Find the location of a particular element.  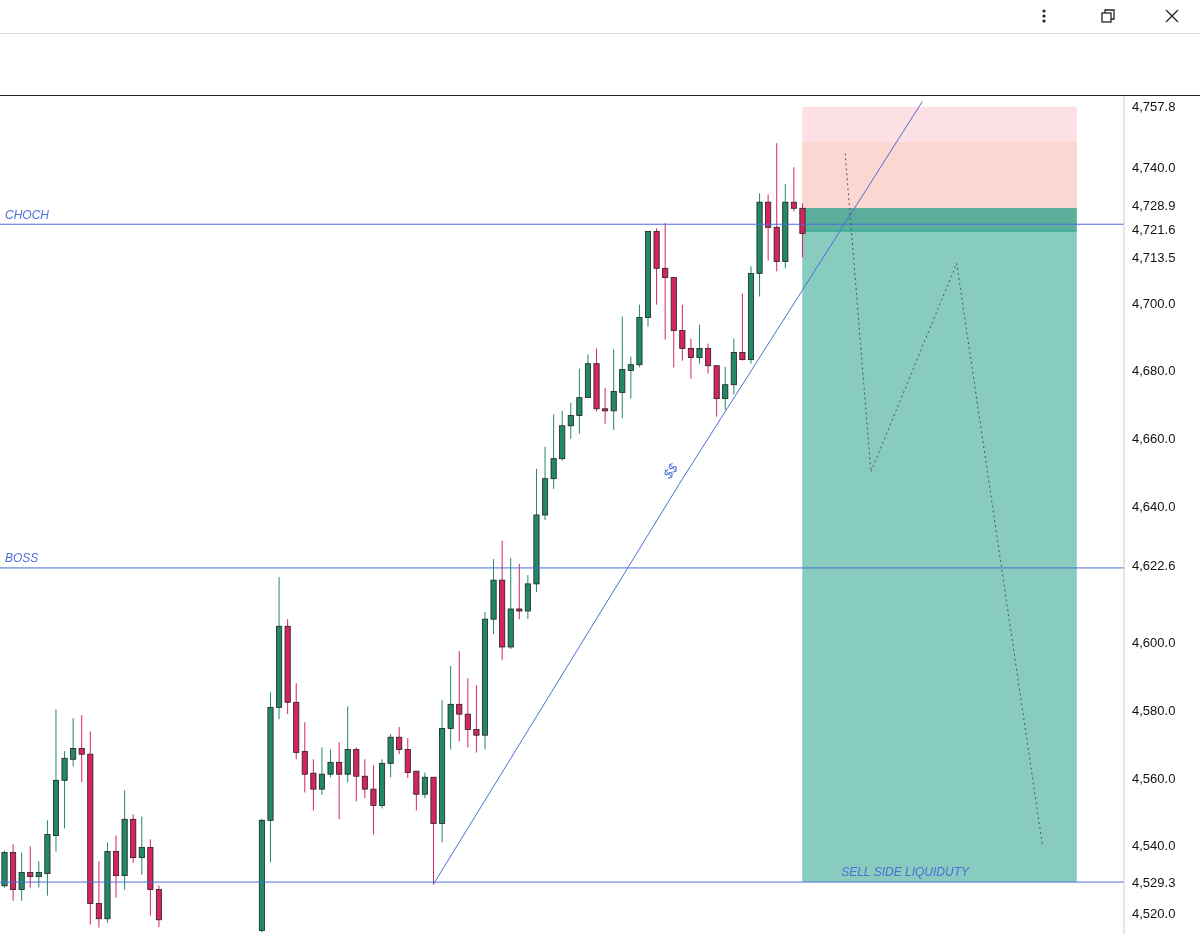

y-tick-label: 4,529.3 is located at coordinates (1154, 882).